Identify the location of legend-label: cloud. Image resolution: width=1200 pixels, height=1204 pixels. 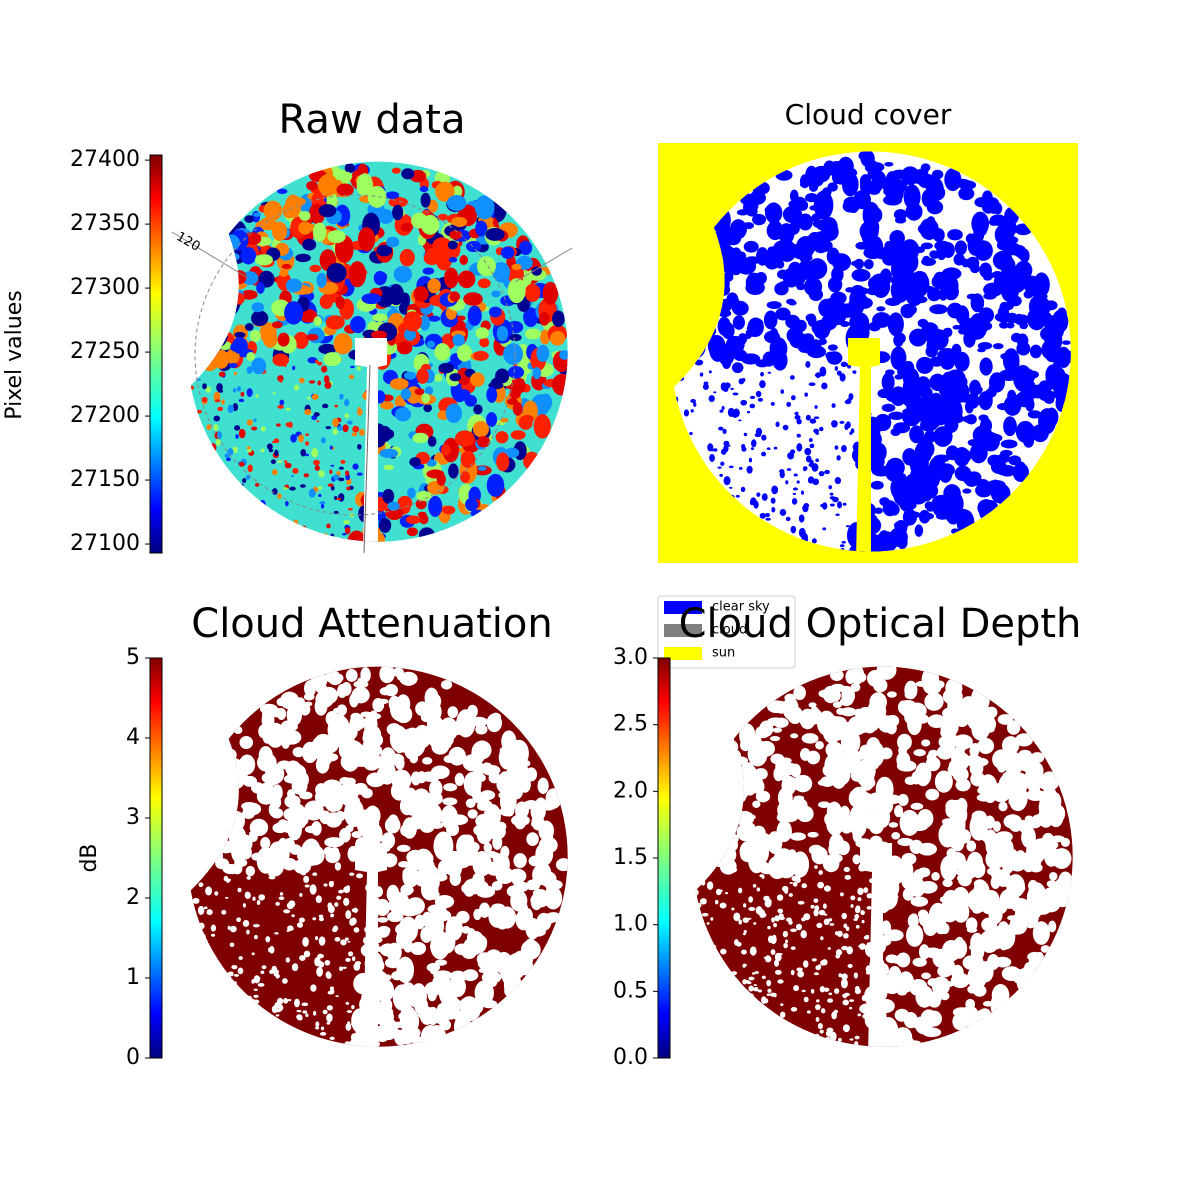
(729, 630).